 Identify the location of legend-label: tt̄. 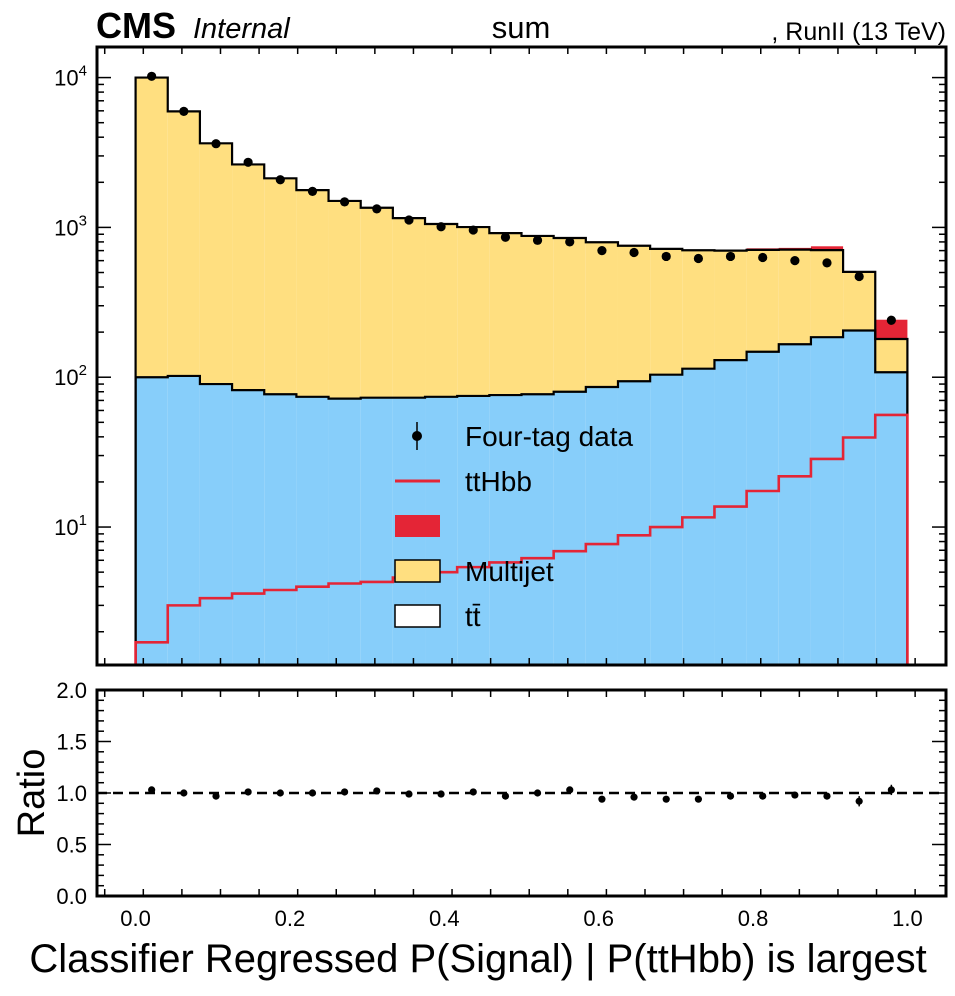
(473, 616).